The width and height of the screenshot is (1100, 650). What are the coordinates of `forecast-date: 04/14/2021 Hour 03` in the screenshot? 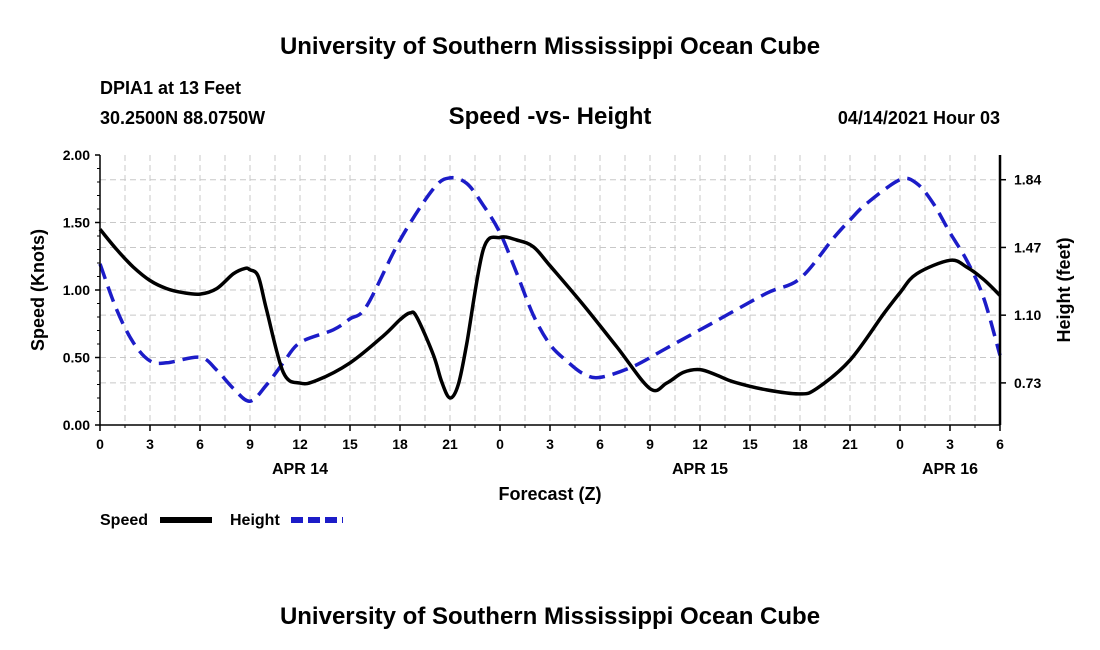 It's located at (919, 118).